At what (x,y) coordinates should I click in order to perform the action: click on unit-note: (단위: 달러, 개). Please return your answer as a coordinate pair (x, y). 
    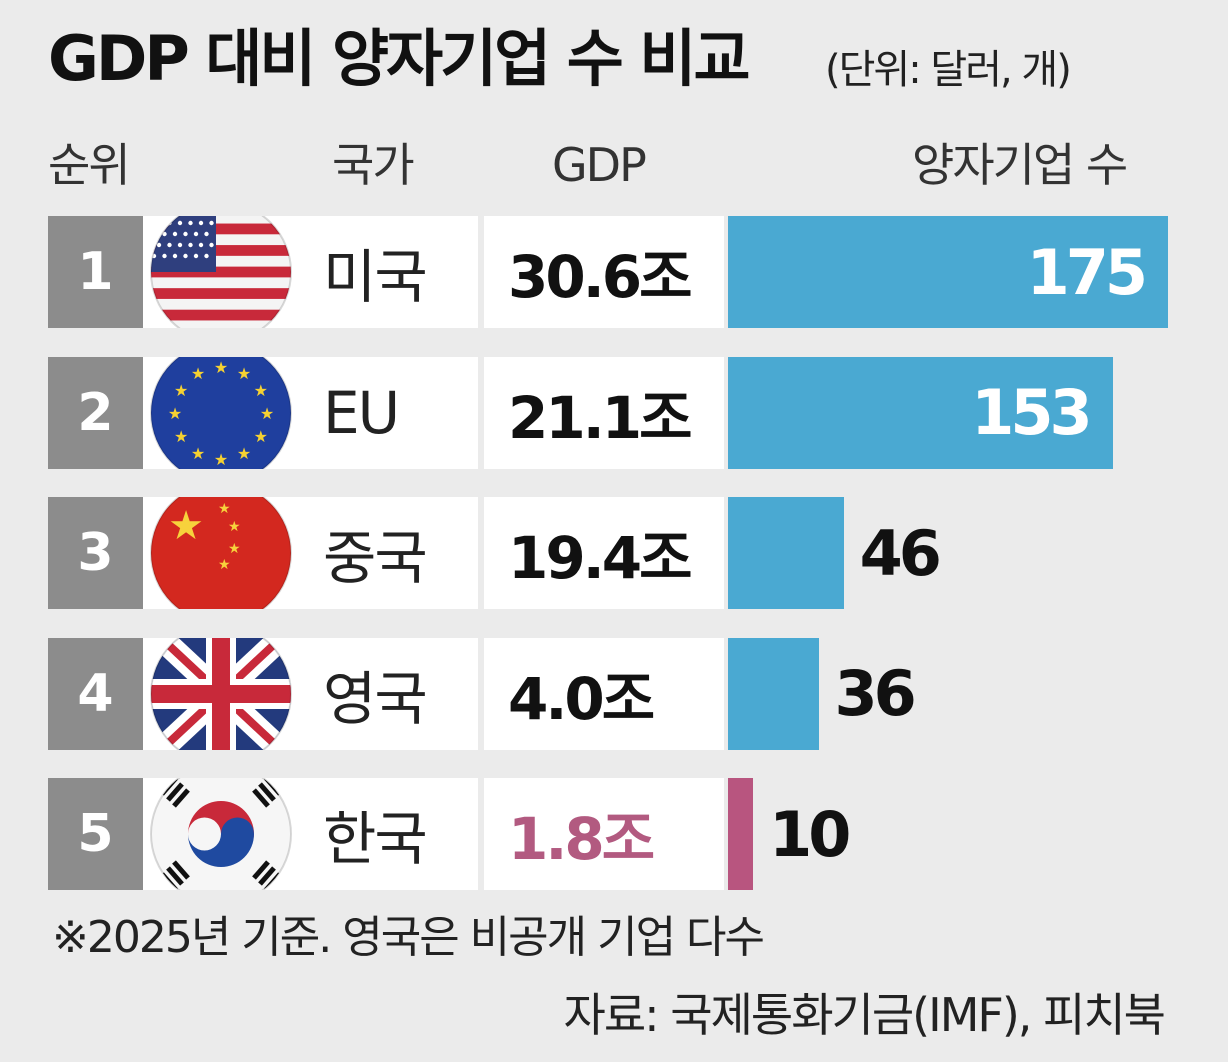
    Looking at the image, I should click on (948, 70).